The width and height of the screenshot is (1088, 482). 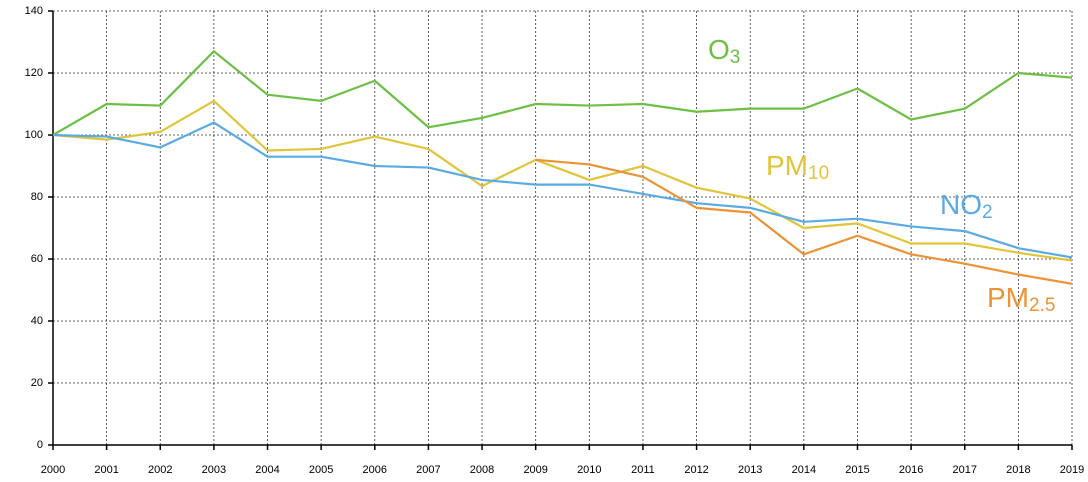 I want to click on y-tick-label: 80, so click(x=37, y=197).